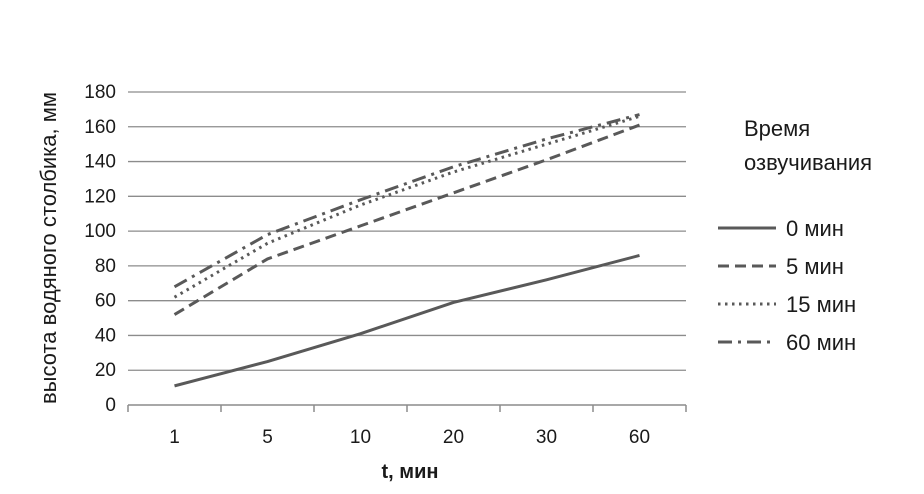 Image resolution: width=924 pixels, height=494 pixels. Describe the element at coordinates (100, 92) in the screenshot. I see `y-tick-label: 180` at that location.